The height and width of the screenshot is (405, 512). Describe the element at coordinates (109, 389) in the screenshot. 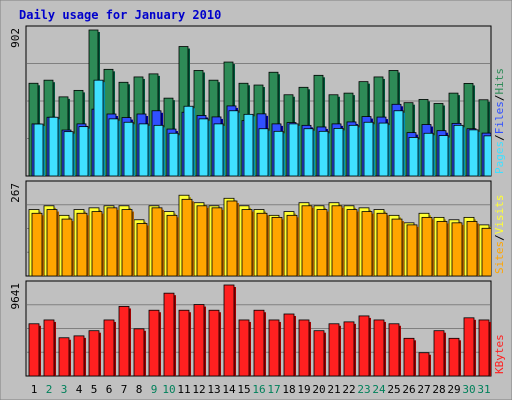

I see `x-tick-label-day-6: 6` at that location.